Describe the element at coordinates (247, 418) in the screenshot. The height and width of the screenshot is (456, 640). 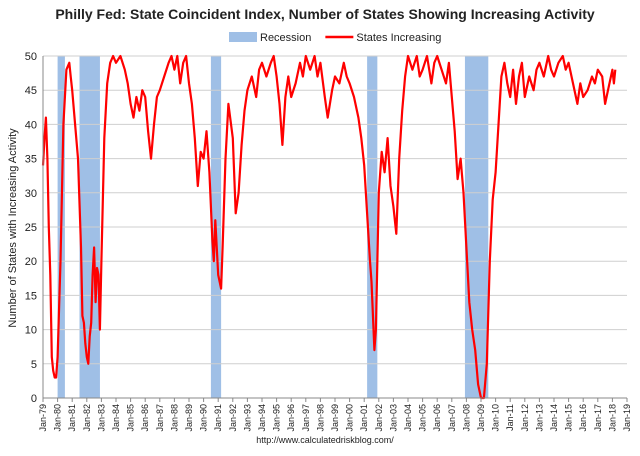
I see `x-tick-label: Jan-93` at that location.